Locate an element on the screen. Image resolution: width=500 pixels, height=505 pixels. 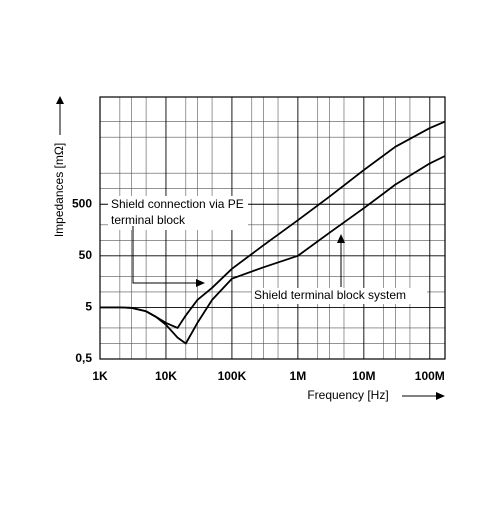
x-tick-label: 10K is located at coordinates (166, 376).